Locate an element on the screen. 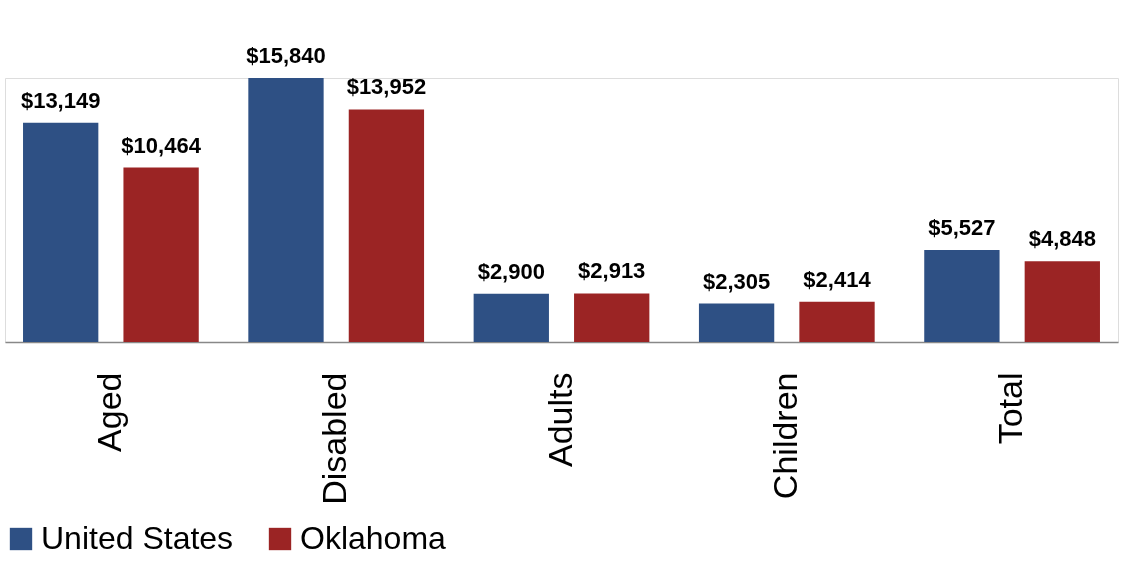  data-label: $2,900 is located at coordinates (511, 271).